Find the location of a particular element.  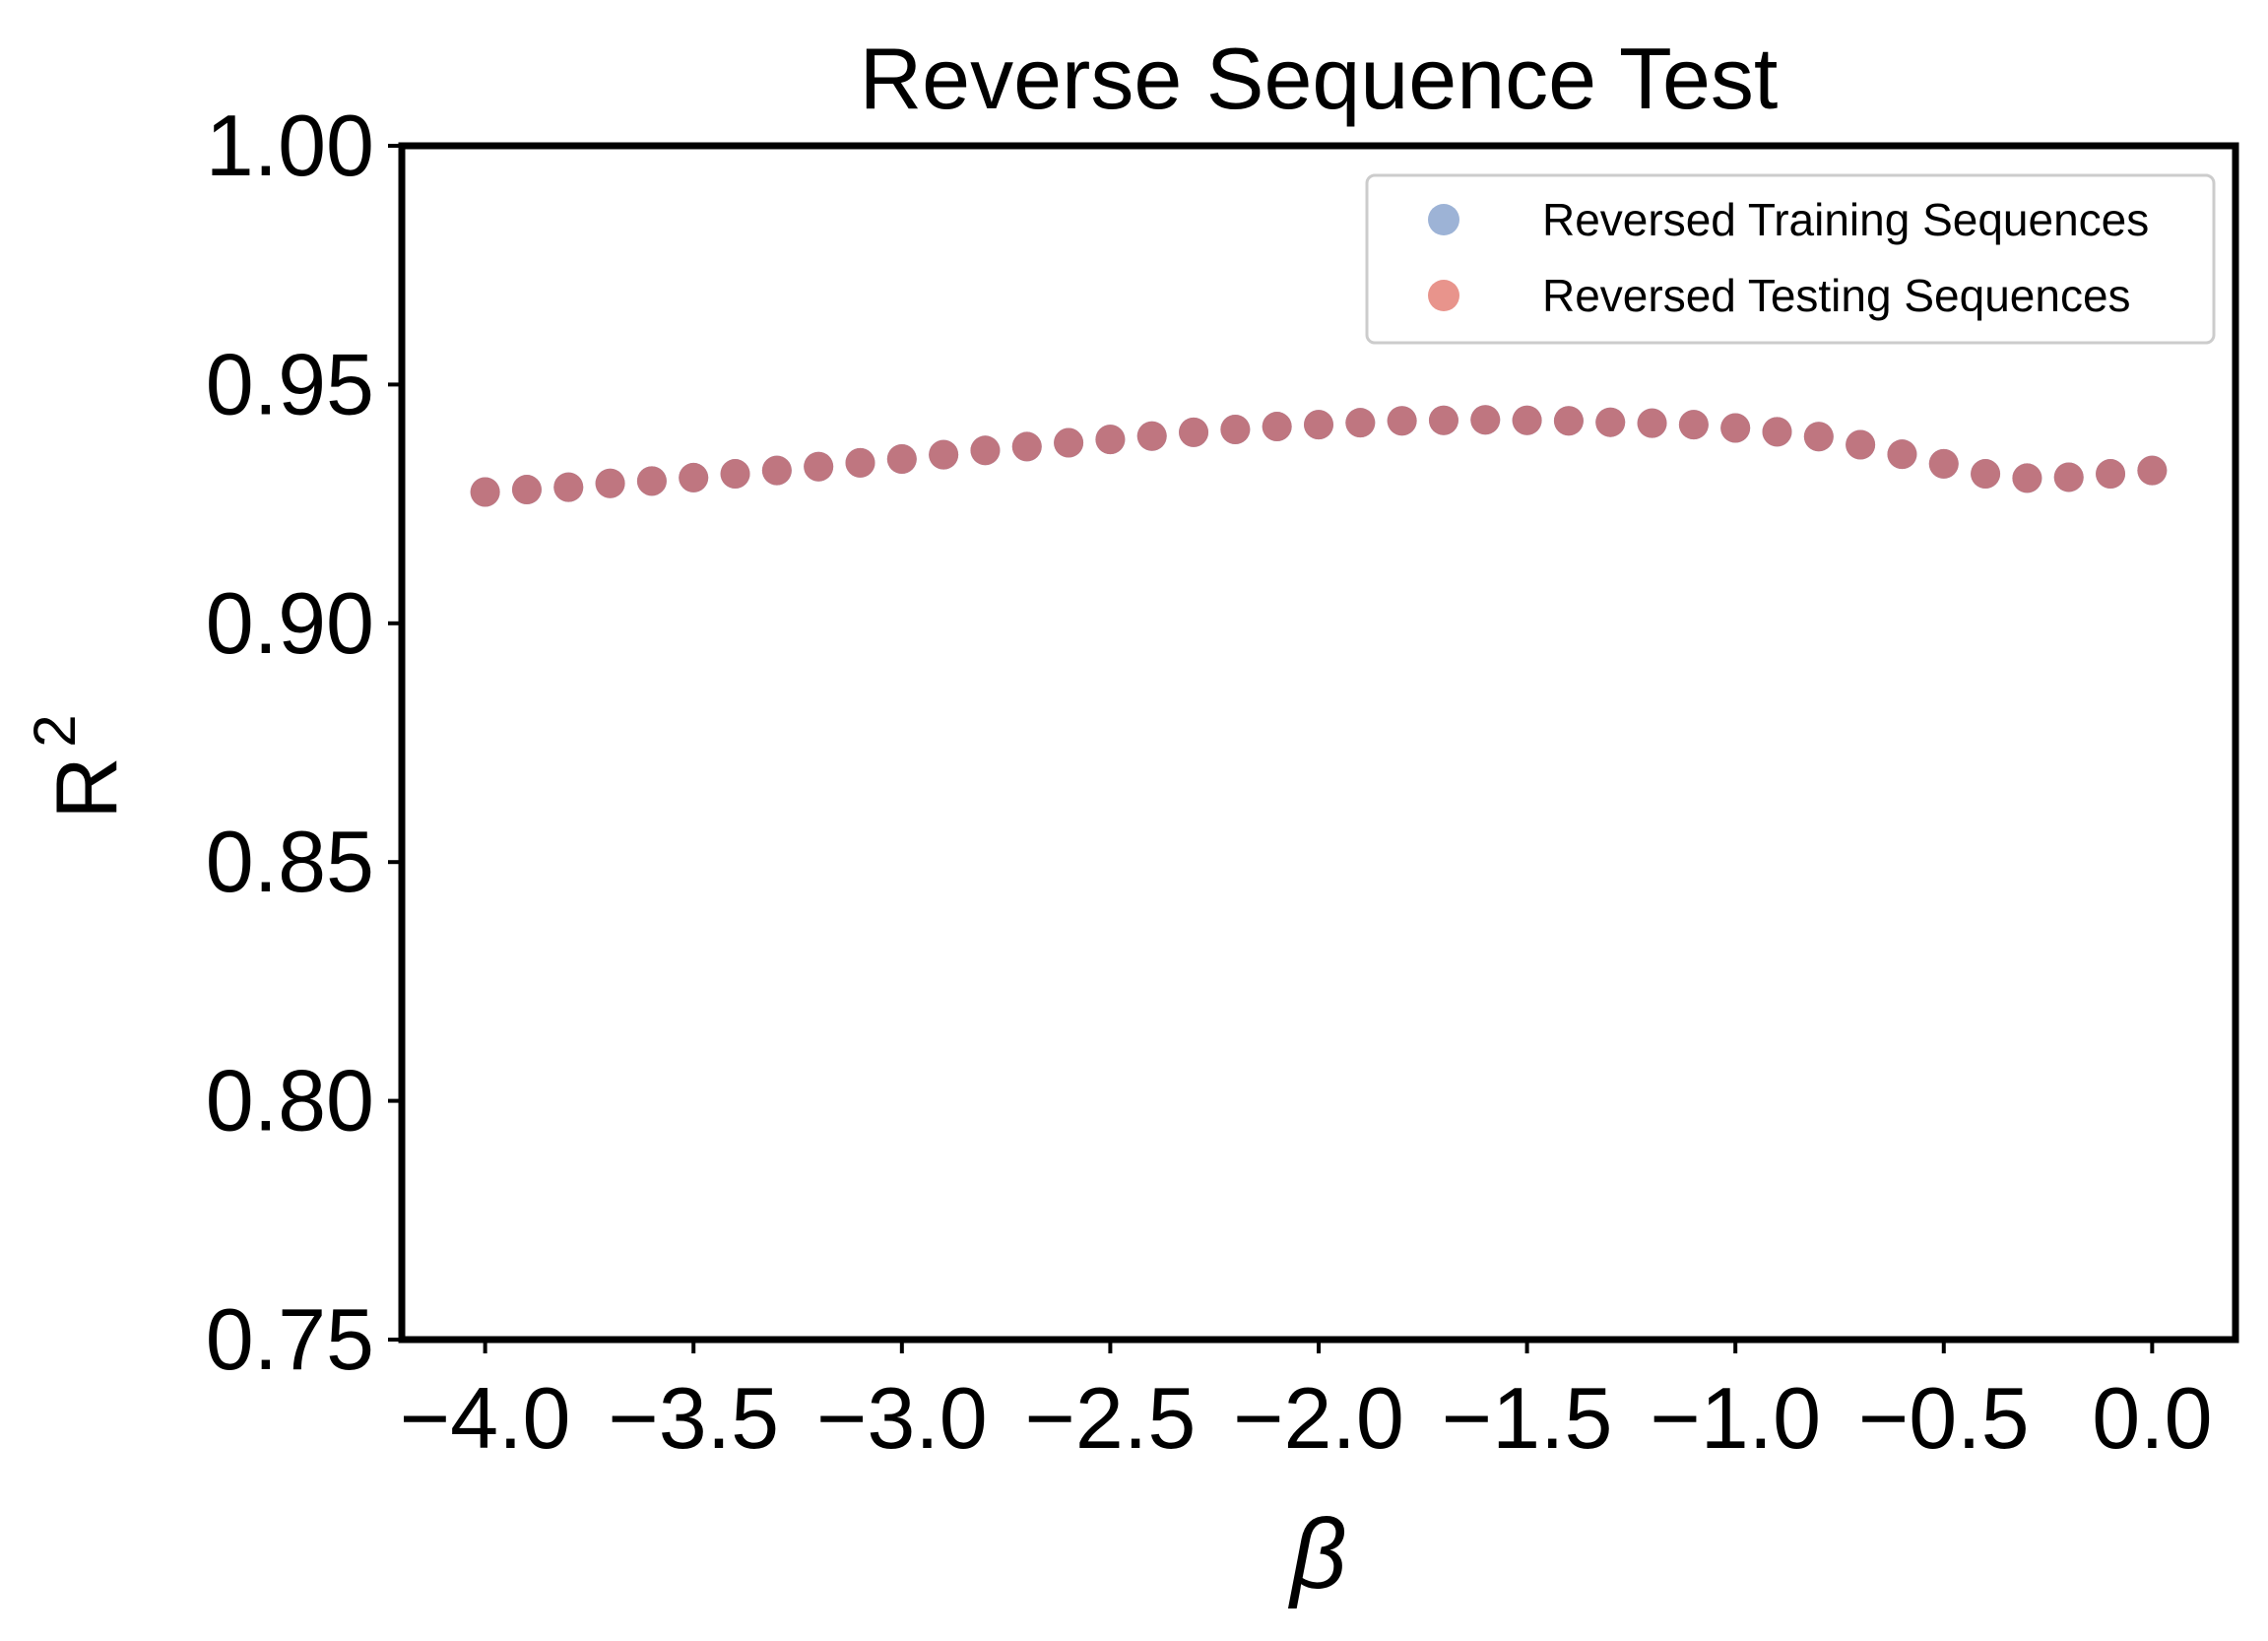

legend-marker-testing is located at coordinates (1444, 295).